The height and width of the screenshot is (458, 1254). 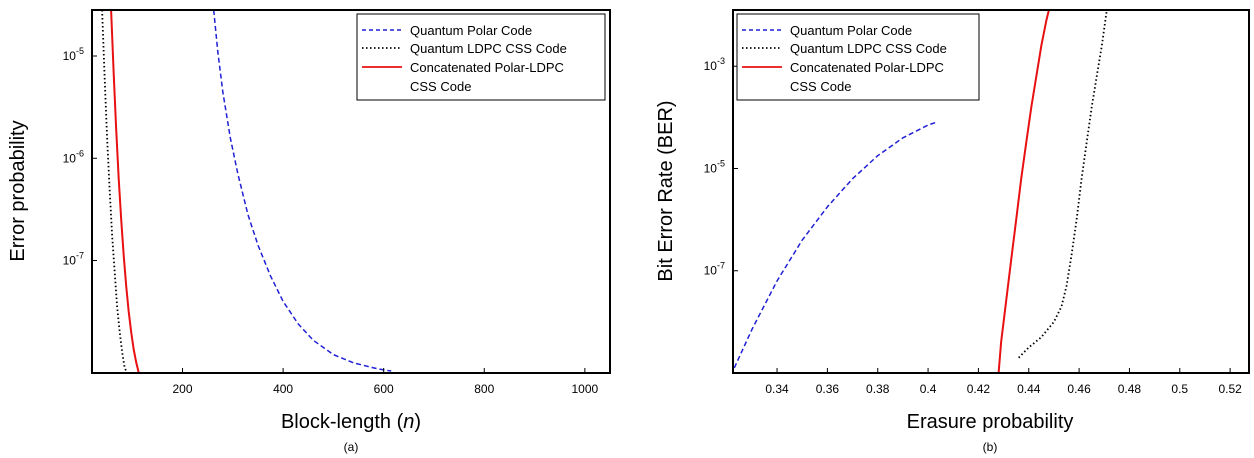 I want to click on chart-b-legend-label-polar: Quantum Polar Code, so click(x=851, y=30).